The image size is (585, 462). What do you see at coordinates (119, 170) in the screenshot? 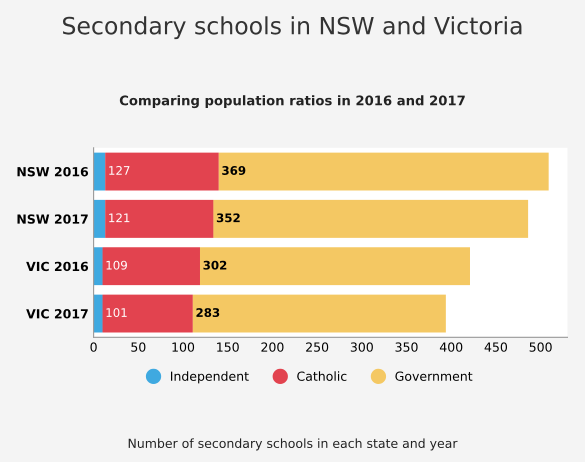
I see `data-label: 127` at bounding box center [119, 170].